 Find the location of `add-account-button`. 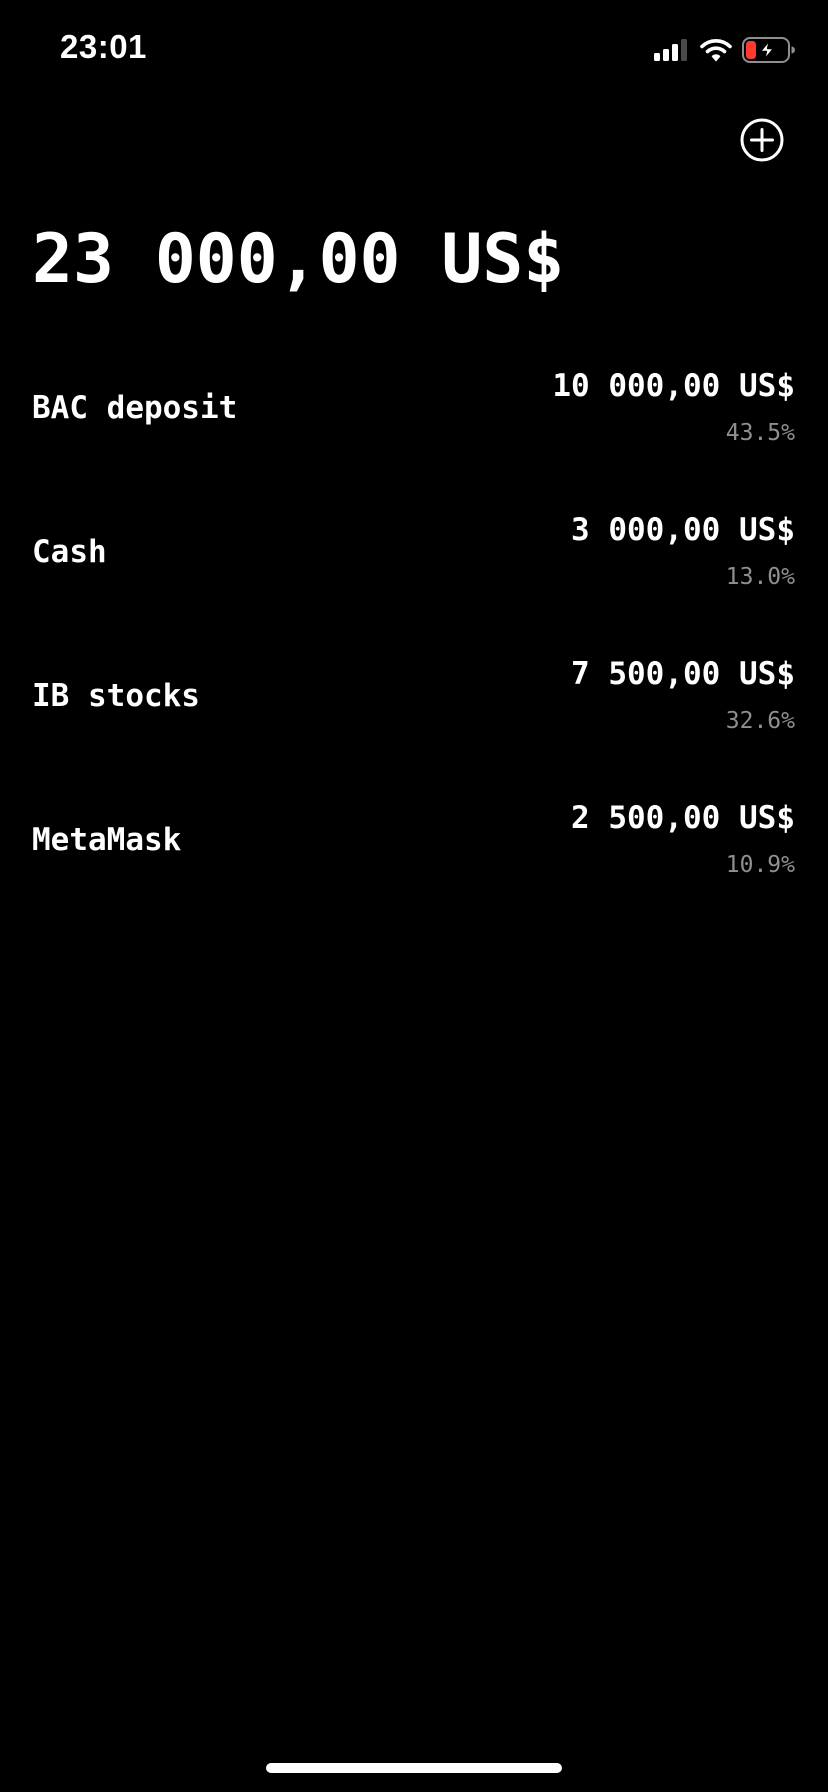

add-account-button is located at coordinates (762, 140).